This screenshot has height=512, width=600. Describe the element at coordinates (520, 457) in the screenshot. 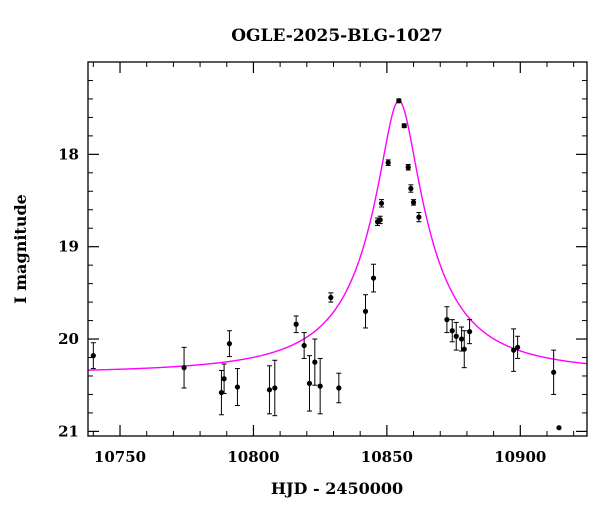

I see `x-tick-label: 10900` at that location.